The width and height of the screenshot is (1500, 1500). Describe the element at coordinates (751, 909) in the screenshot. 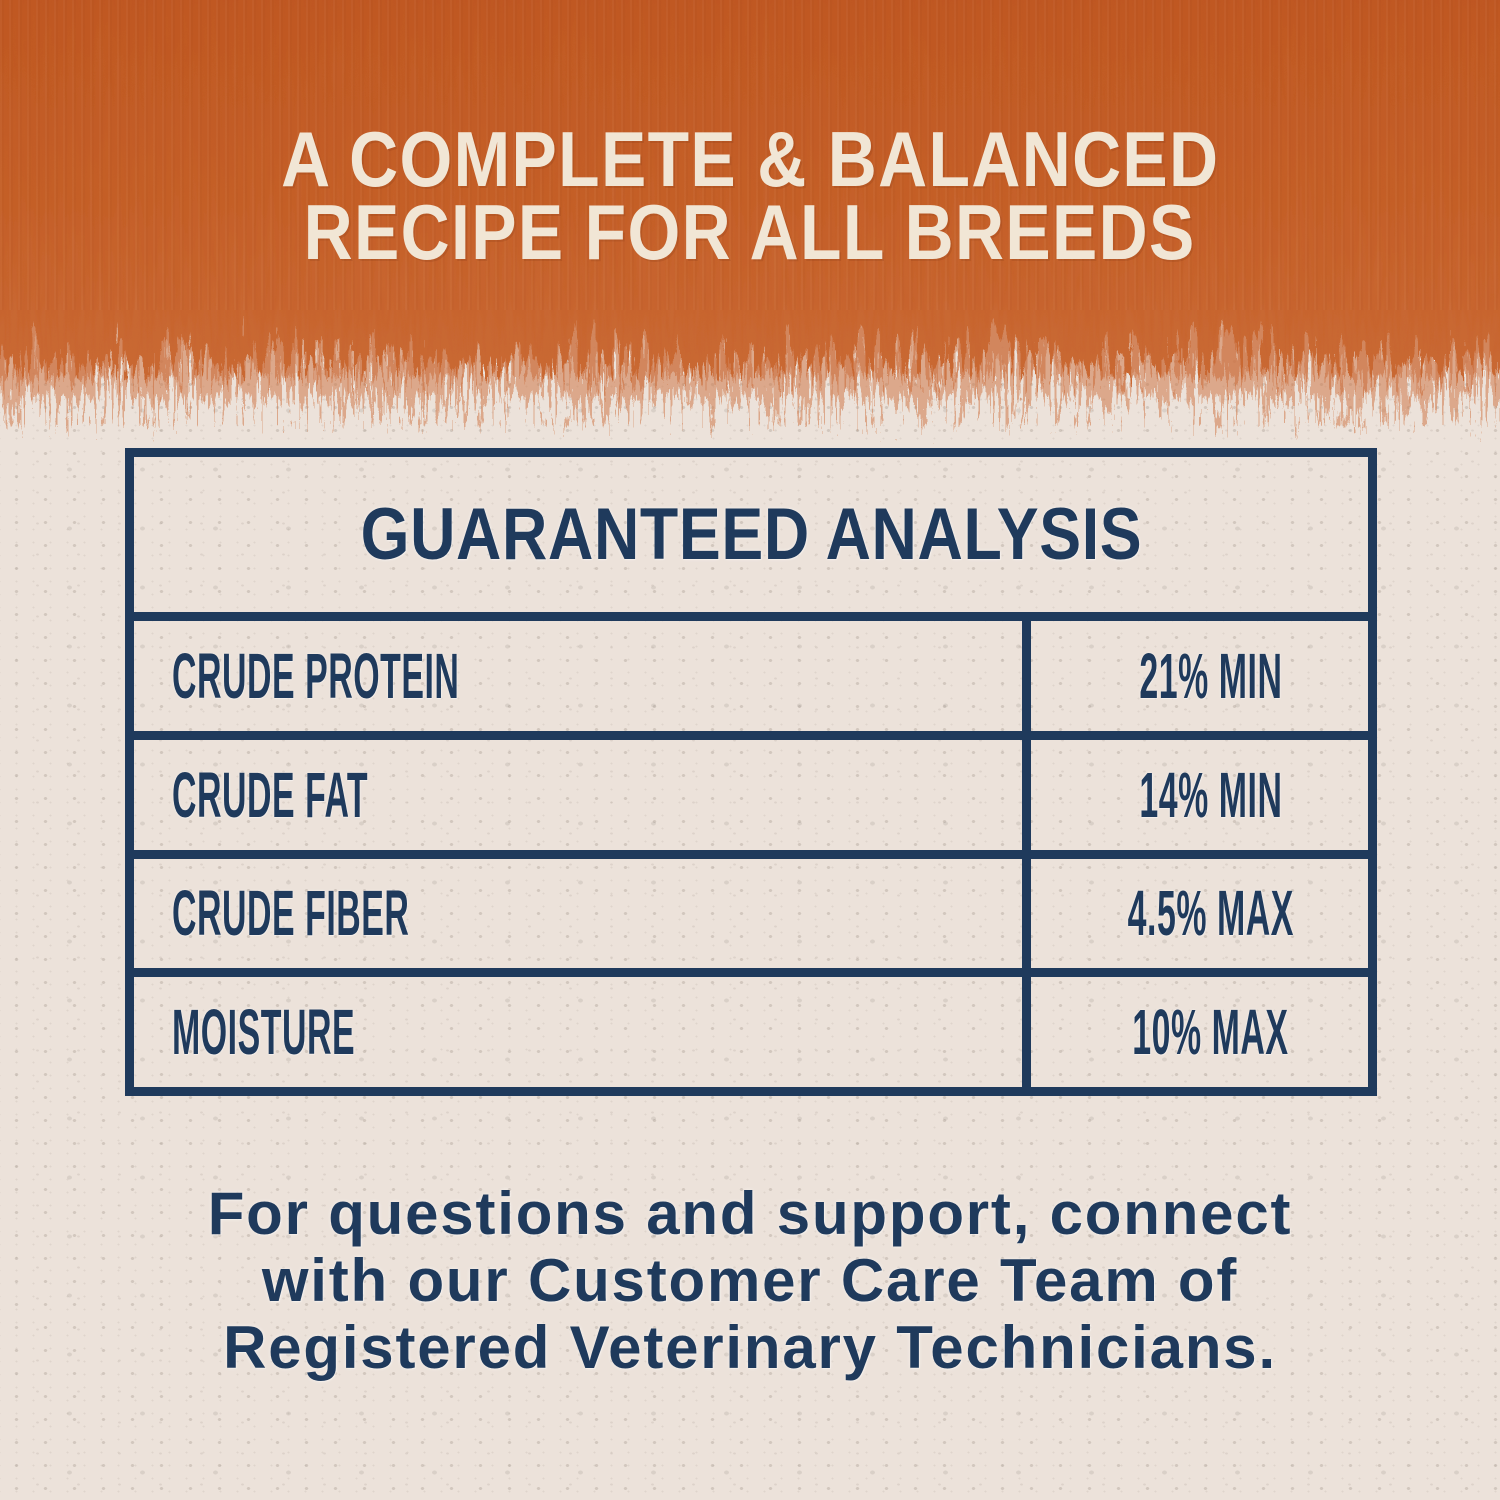

I see `table-row: CRUDE FIBER 4.5% MAX` at that location.